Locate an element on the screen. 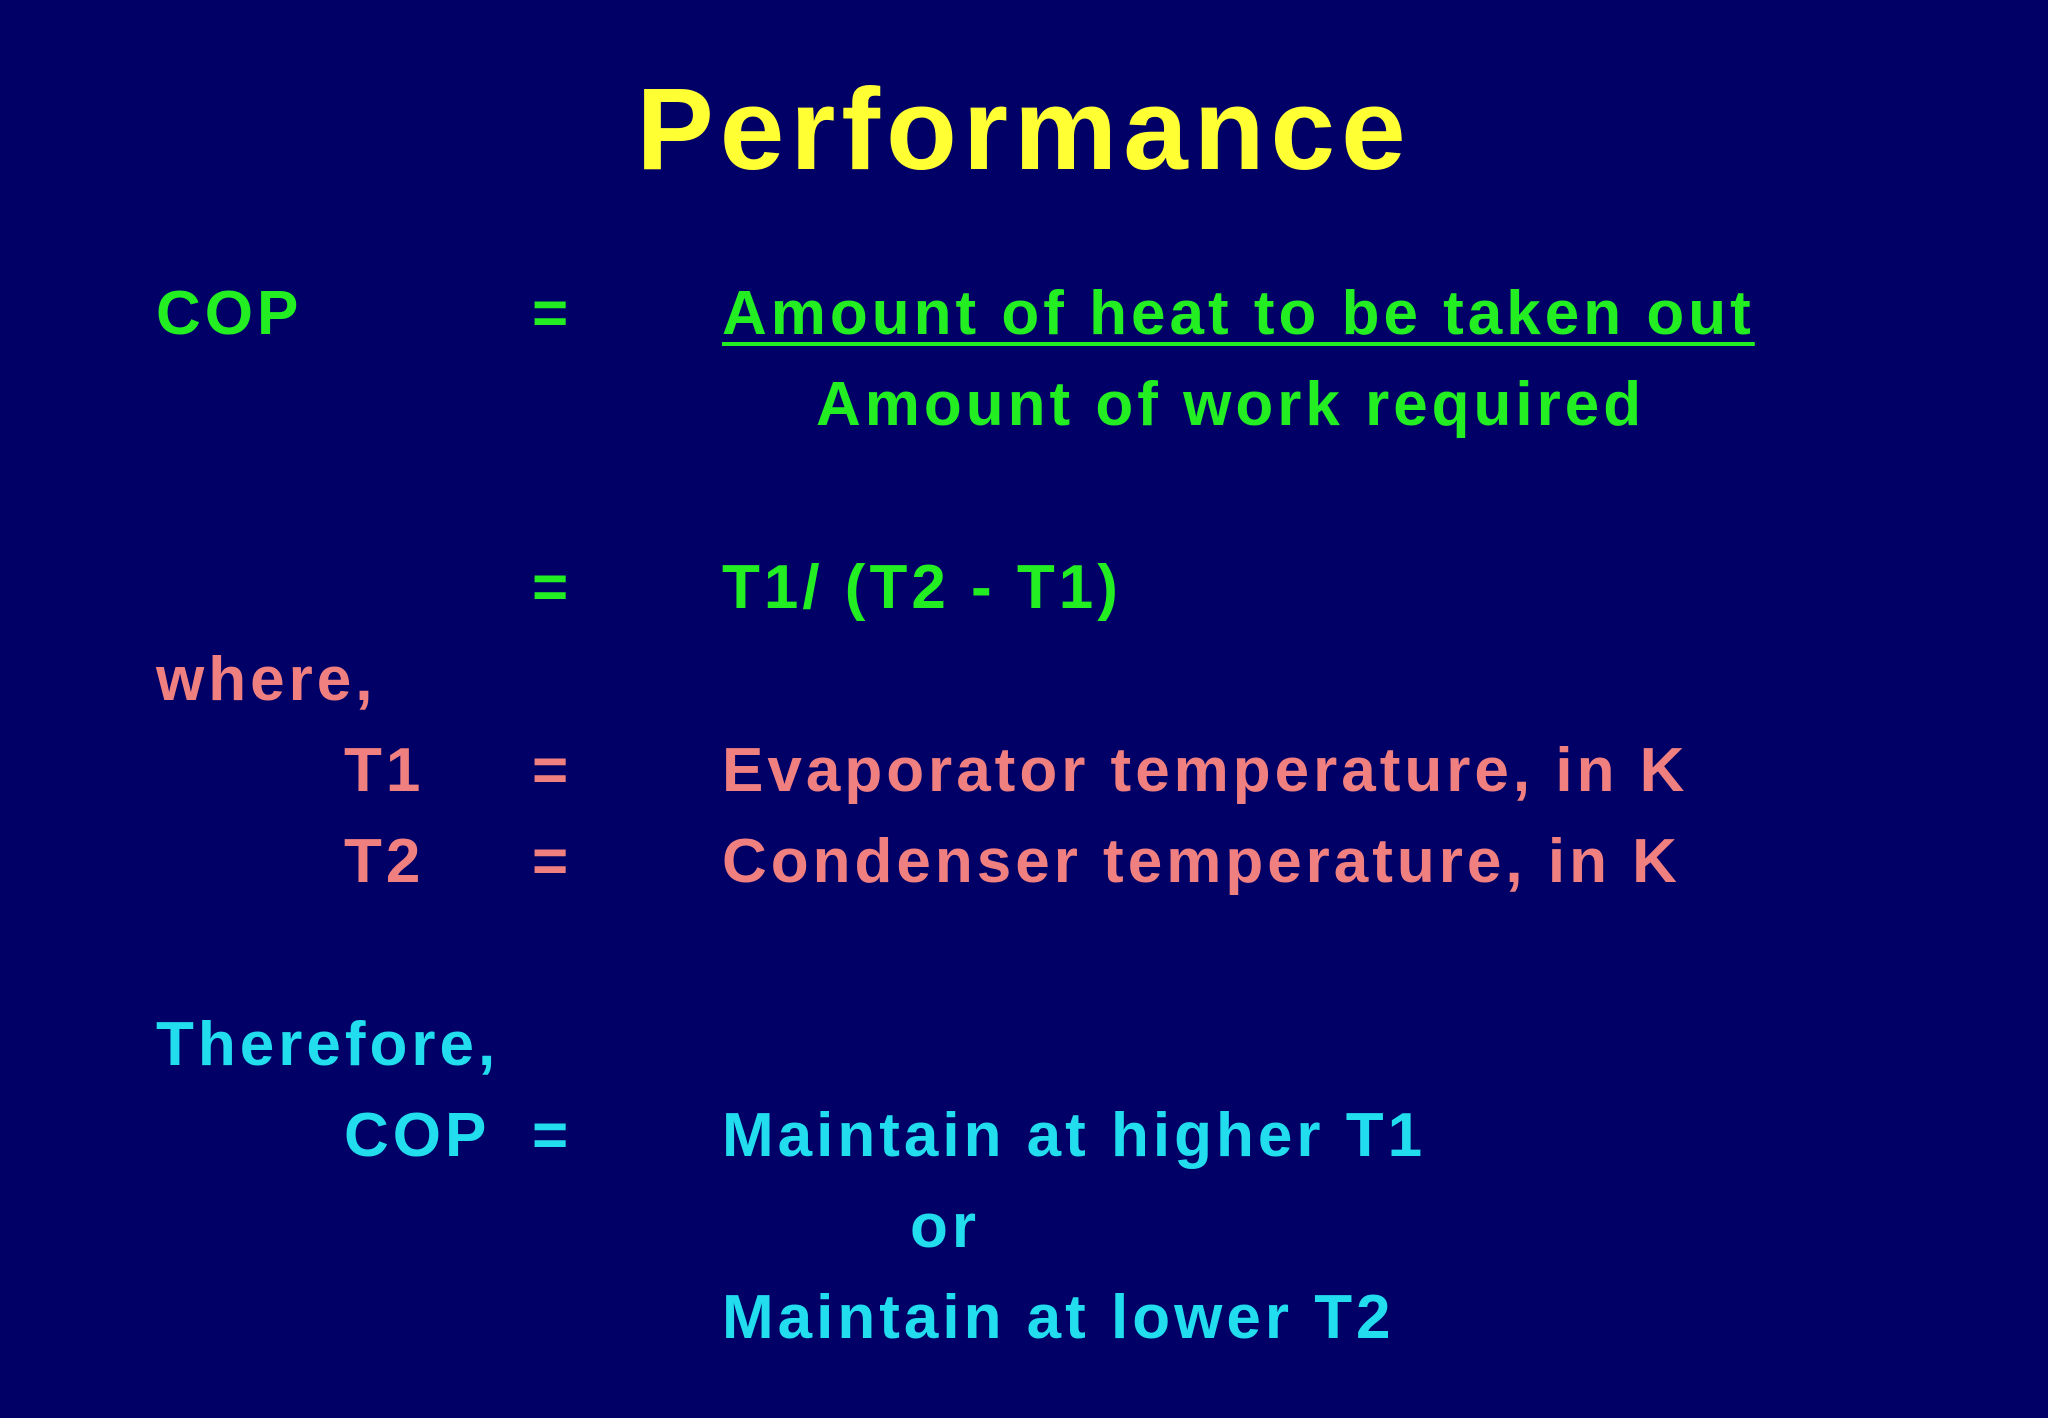  slide-title: Performance is located at coordinates (1024, 129).